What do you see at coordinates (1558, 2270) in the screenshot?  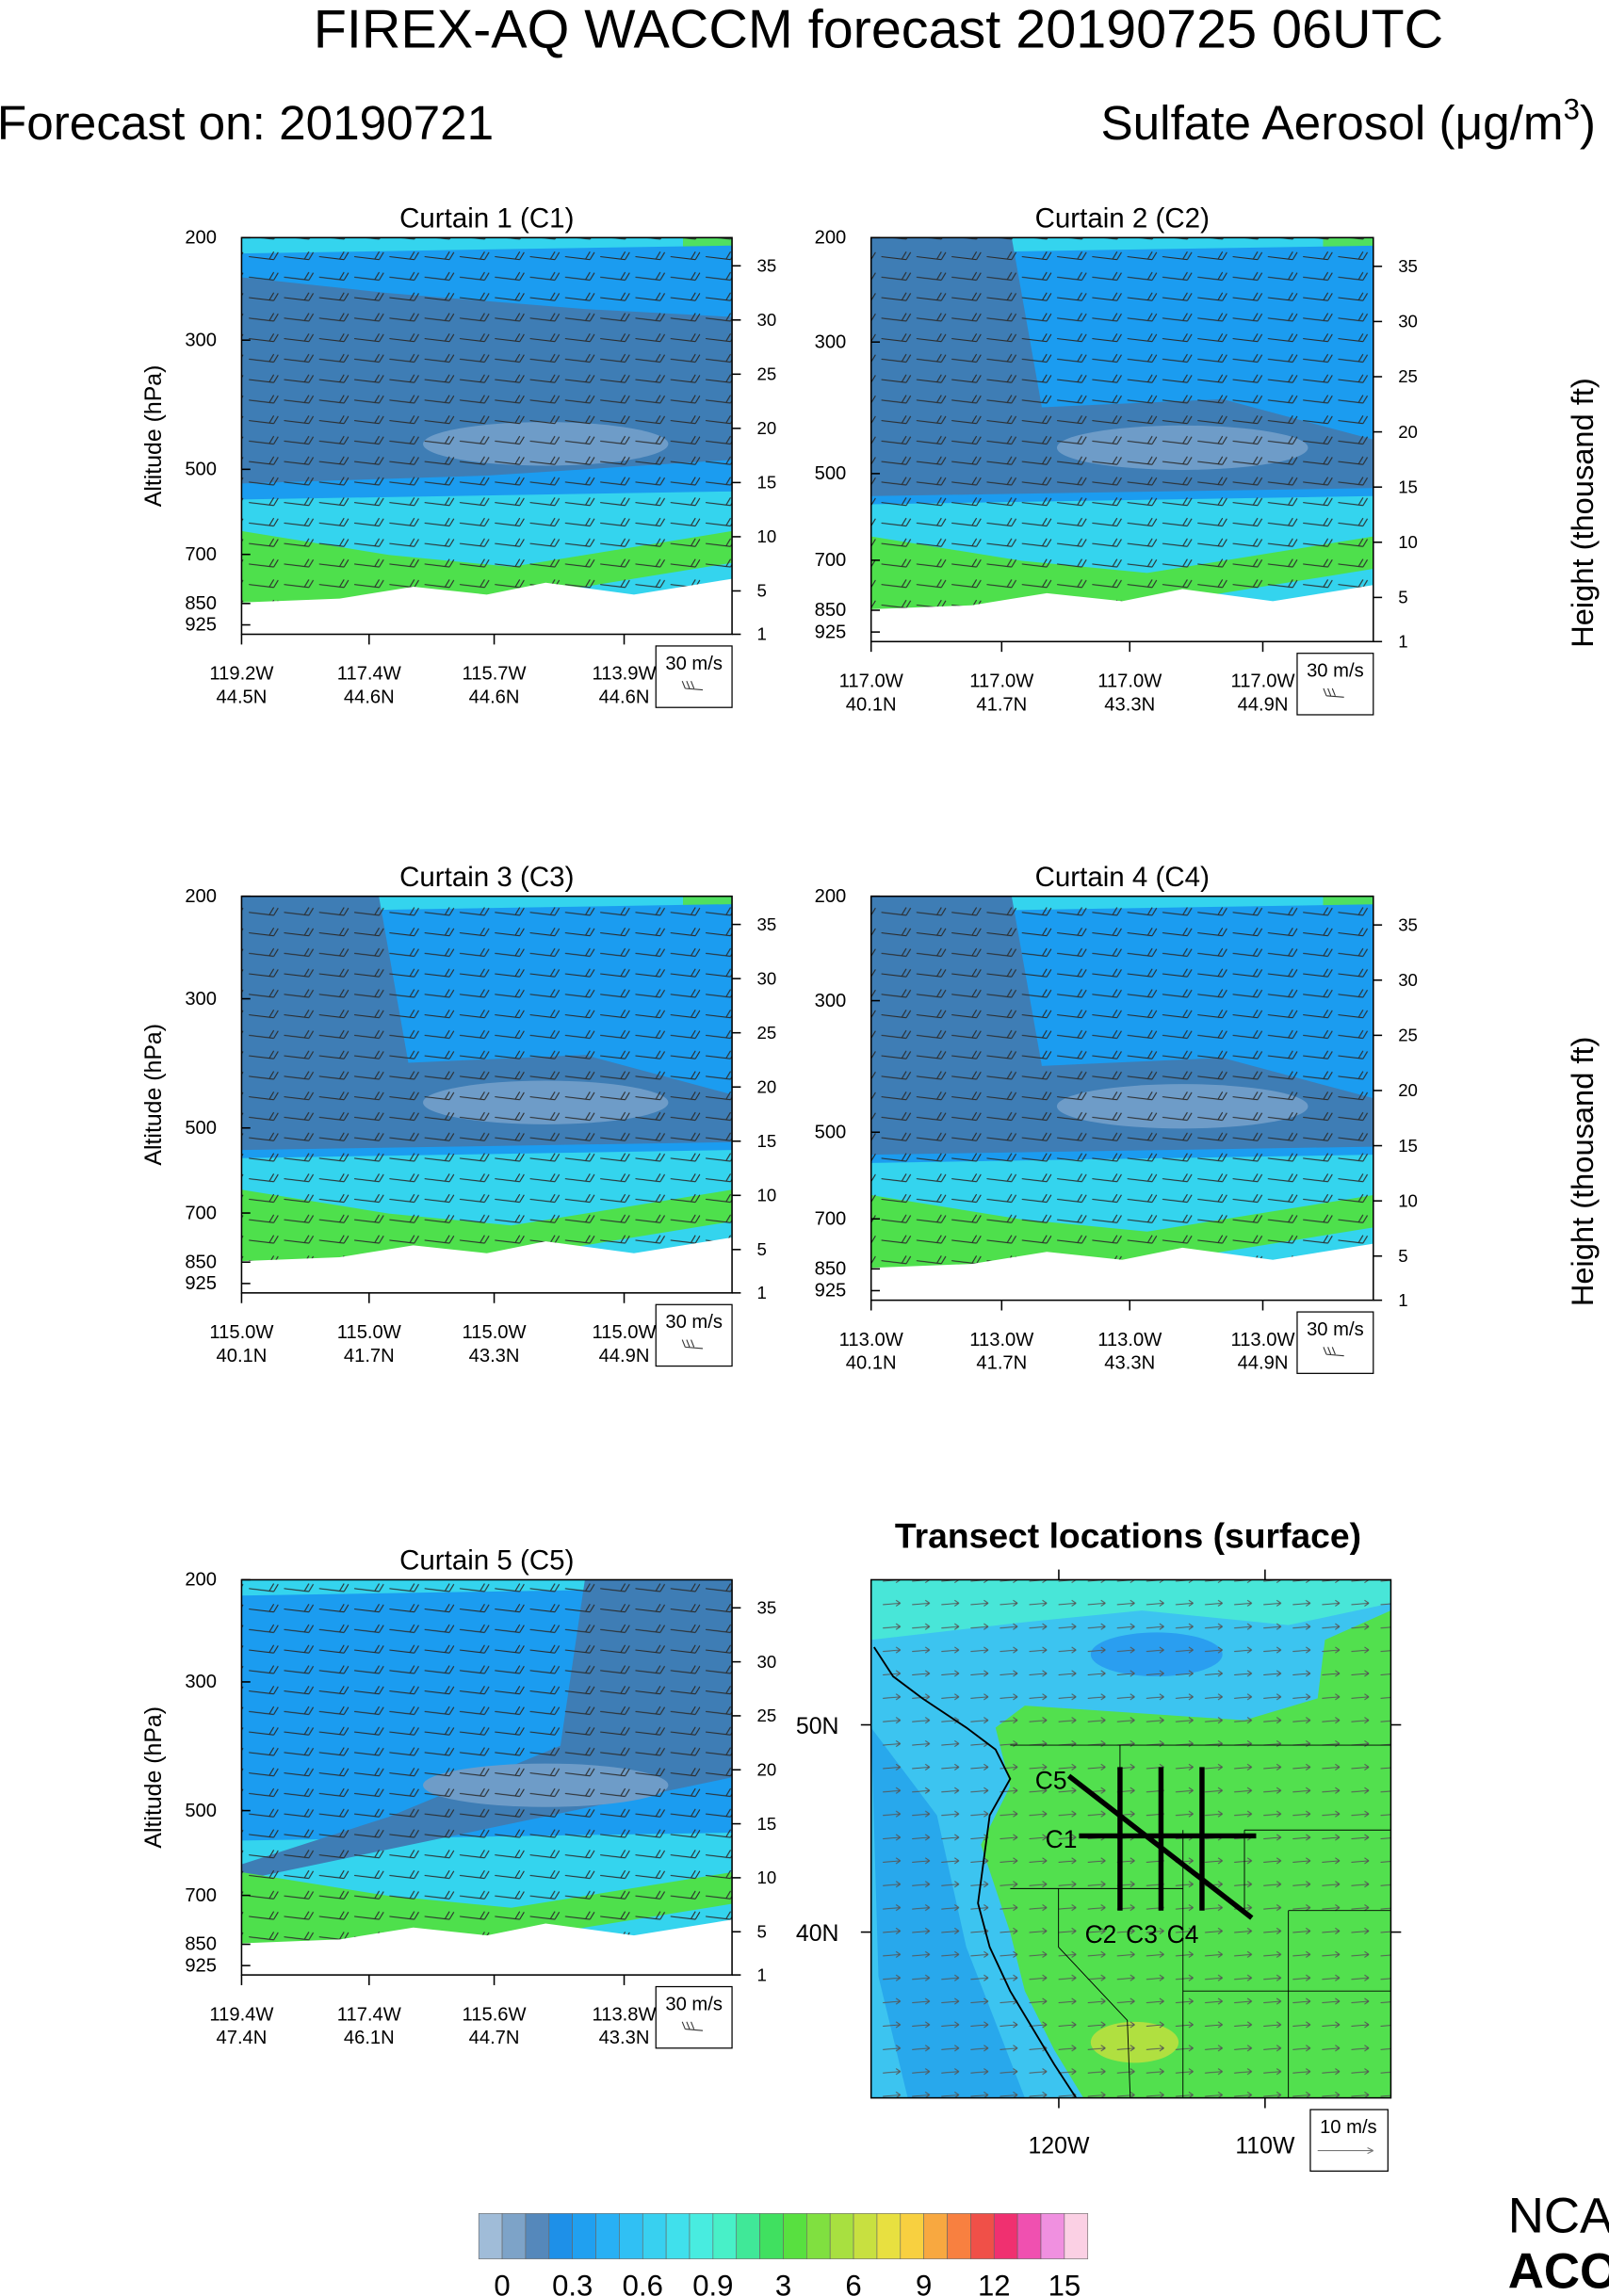 I see `logo-line: ACO` at bounding box center [1558, 2270].